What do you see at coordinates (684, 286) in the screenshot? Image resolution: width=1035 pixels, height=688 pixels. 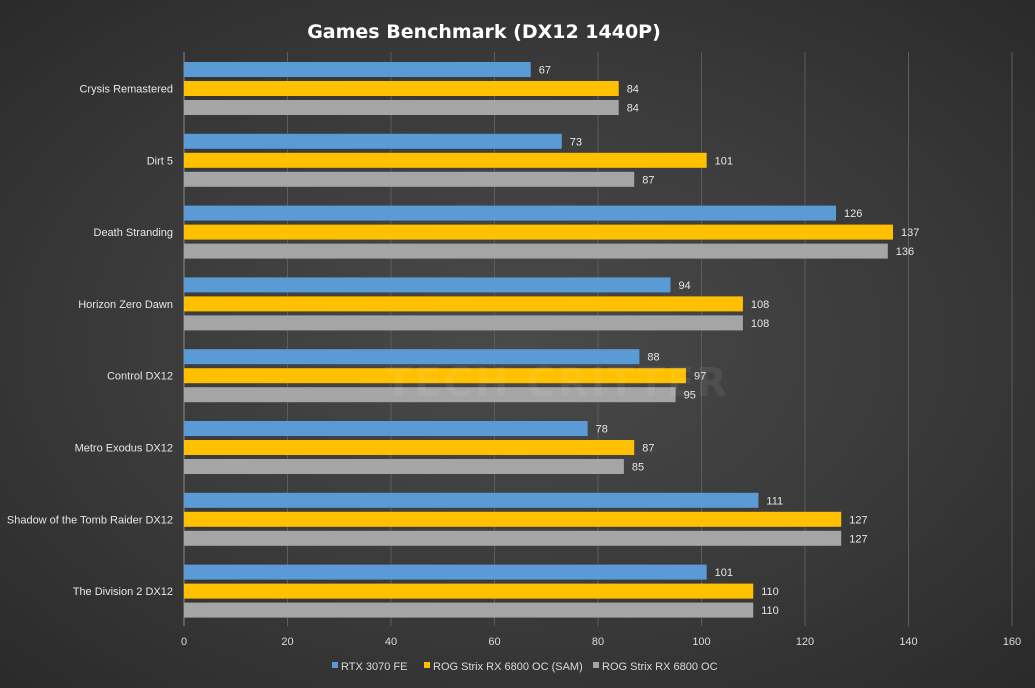 I see `data-label: 94` at bounding box center [684, 286].